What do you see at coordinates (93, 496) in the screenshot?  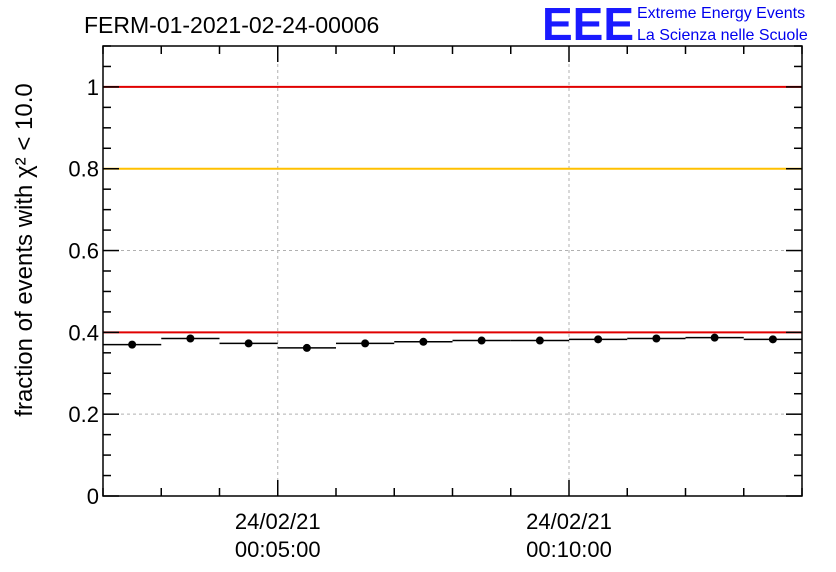 I see `y-tick-label: 0` at bounding box center [93, 496].